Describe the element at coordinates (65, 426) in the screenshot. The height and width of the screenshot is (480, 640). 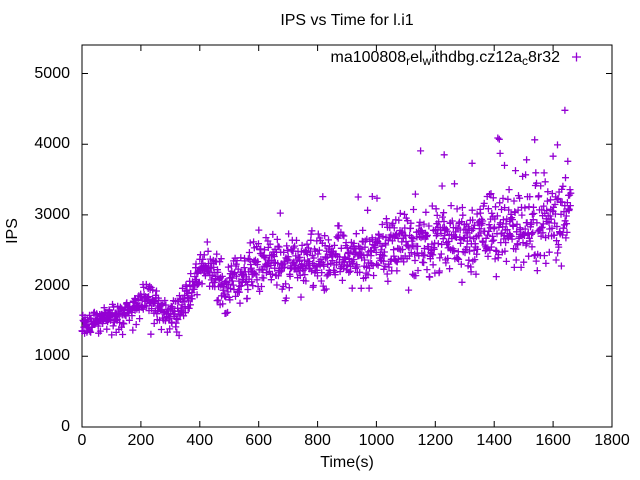
I see `y-tick-label: 0` at that location.